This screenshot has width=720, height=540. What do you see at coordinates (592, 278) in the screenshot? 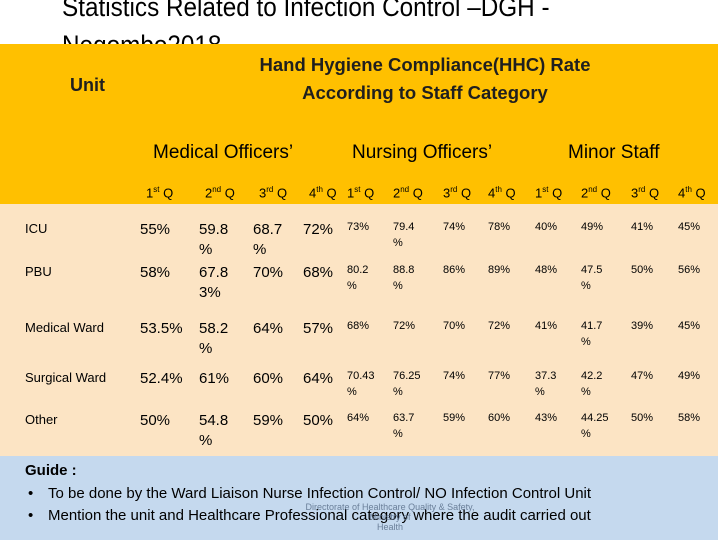
I see `table-cell: 47.5 %` at bounding box center [592, 278].